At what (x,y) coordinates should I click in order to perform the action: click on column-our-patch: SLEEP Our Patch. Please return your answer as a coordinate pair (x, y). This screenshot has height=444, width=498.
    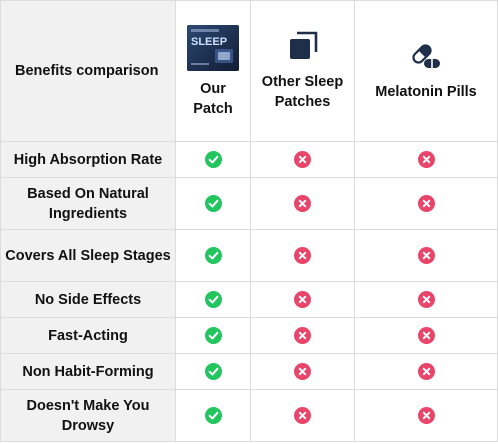
    Looking at the image, I should click on (213, 71).